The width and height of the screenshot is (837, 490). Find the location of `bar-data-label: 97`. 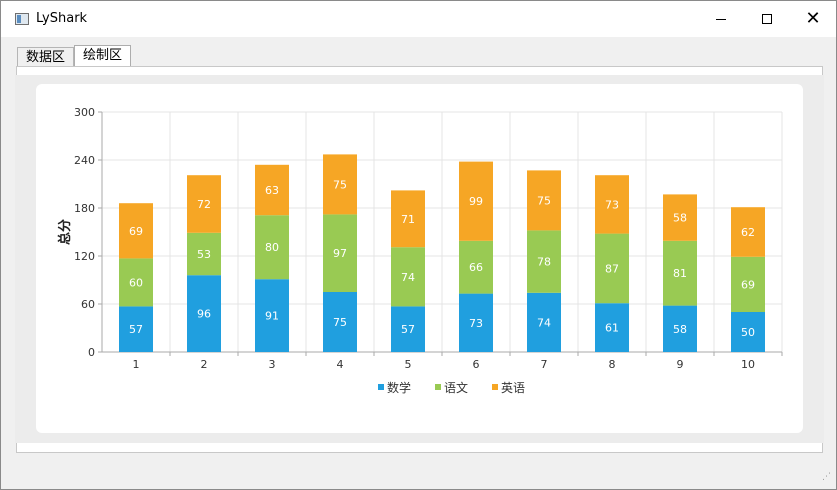

bar-data-label: 97 is located at coordinates (340, 253).